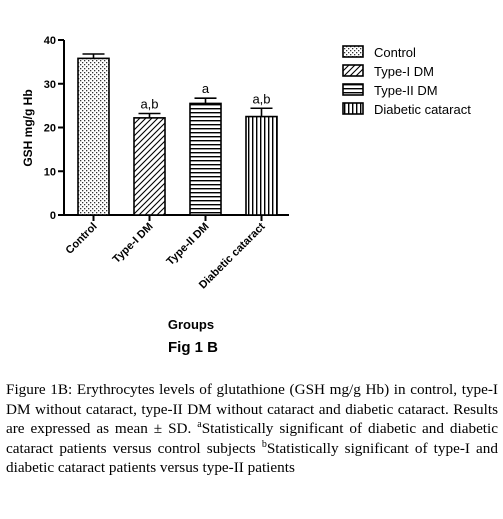 This screenshot has height=519, width=503. I want to click on x-tick-label: Control, so click(81, 239).